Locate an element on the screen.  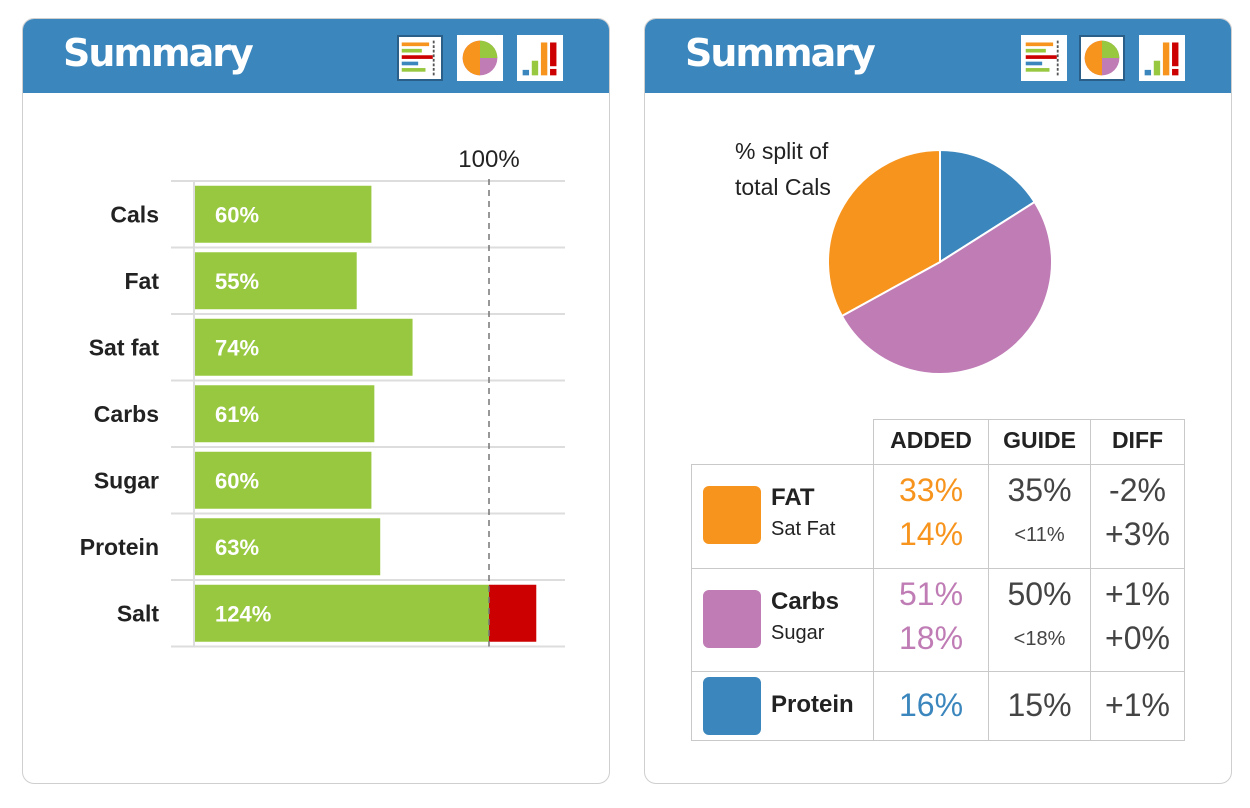
table-row-carbs: Carbs Sugar 51% 18% 50% <18% +1% +0% is located at coordinates (938, 620).